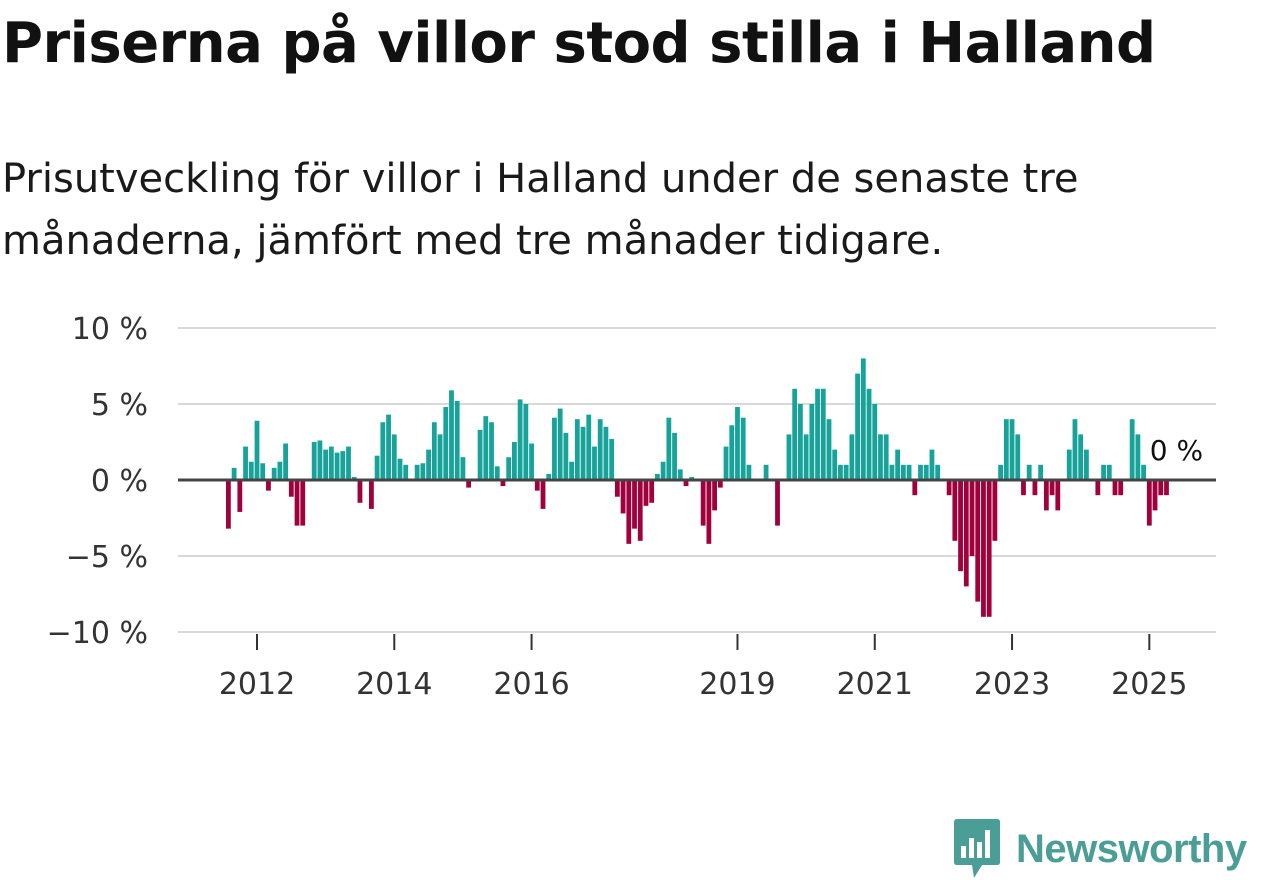 The image size is (1262, 880). What do you see at coordinates (97, 633) in the screenshot?
I see `y-tick-label: −10 %` at bounding box center [97, 633].